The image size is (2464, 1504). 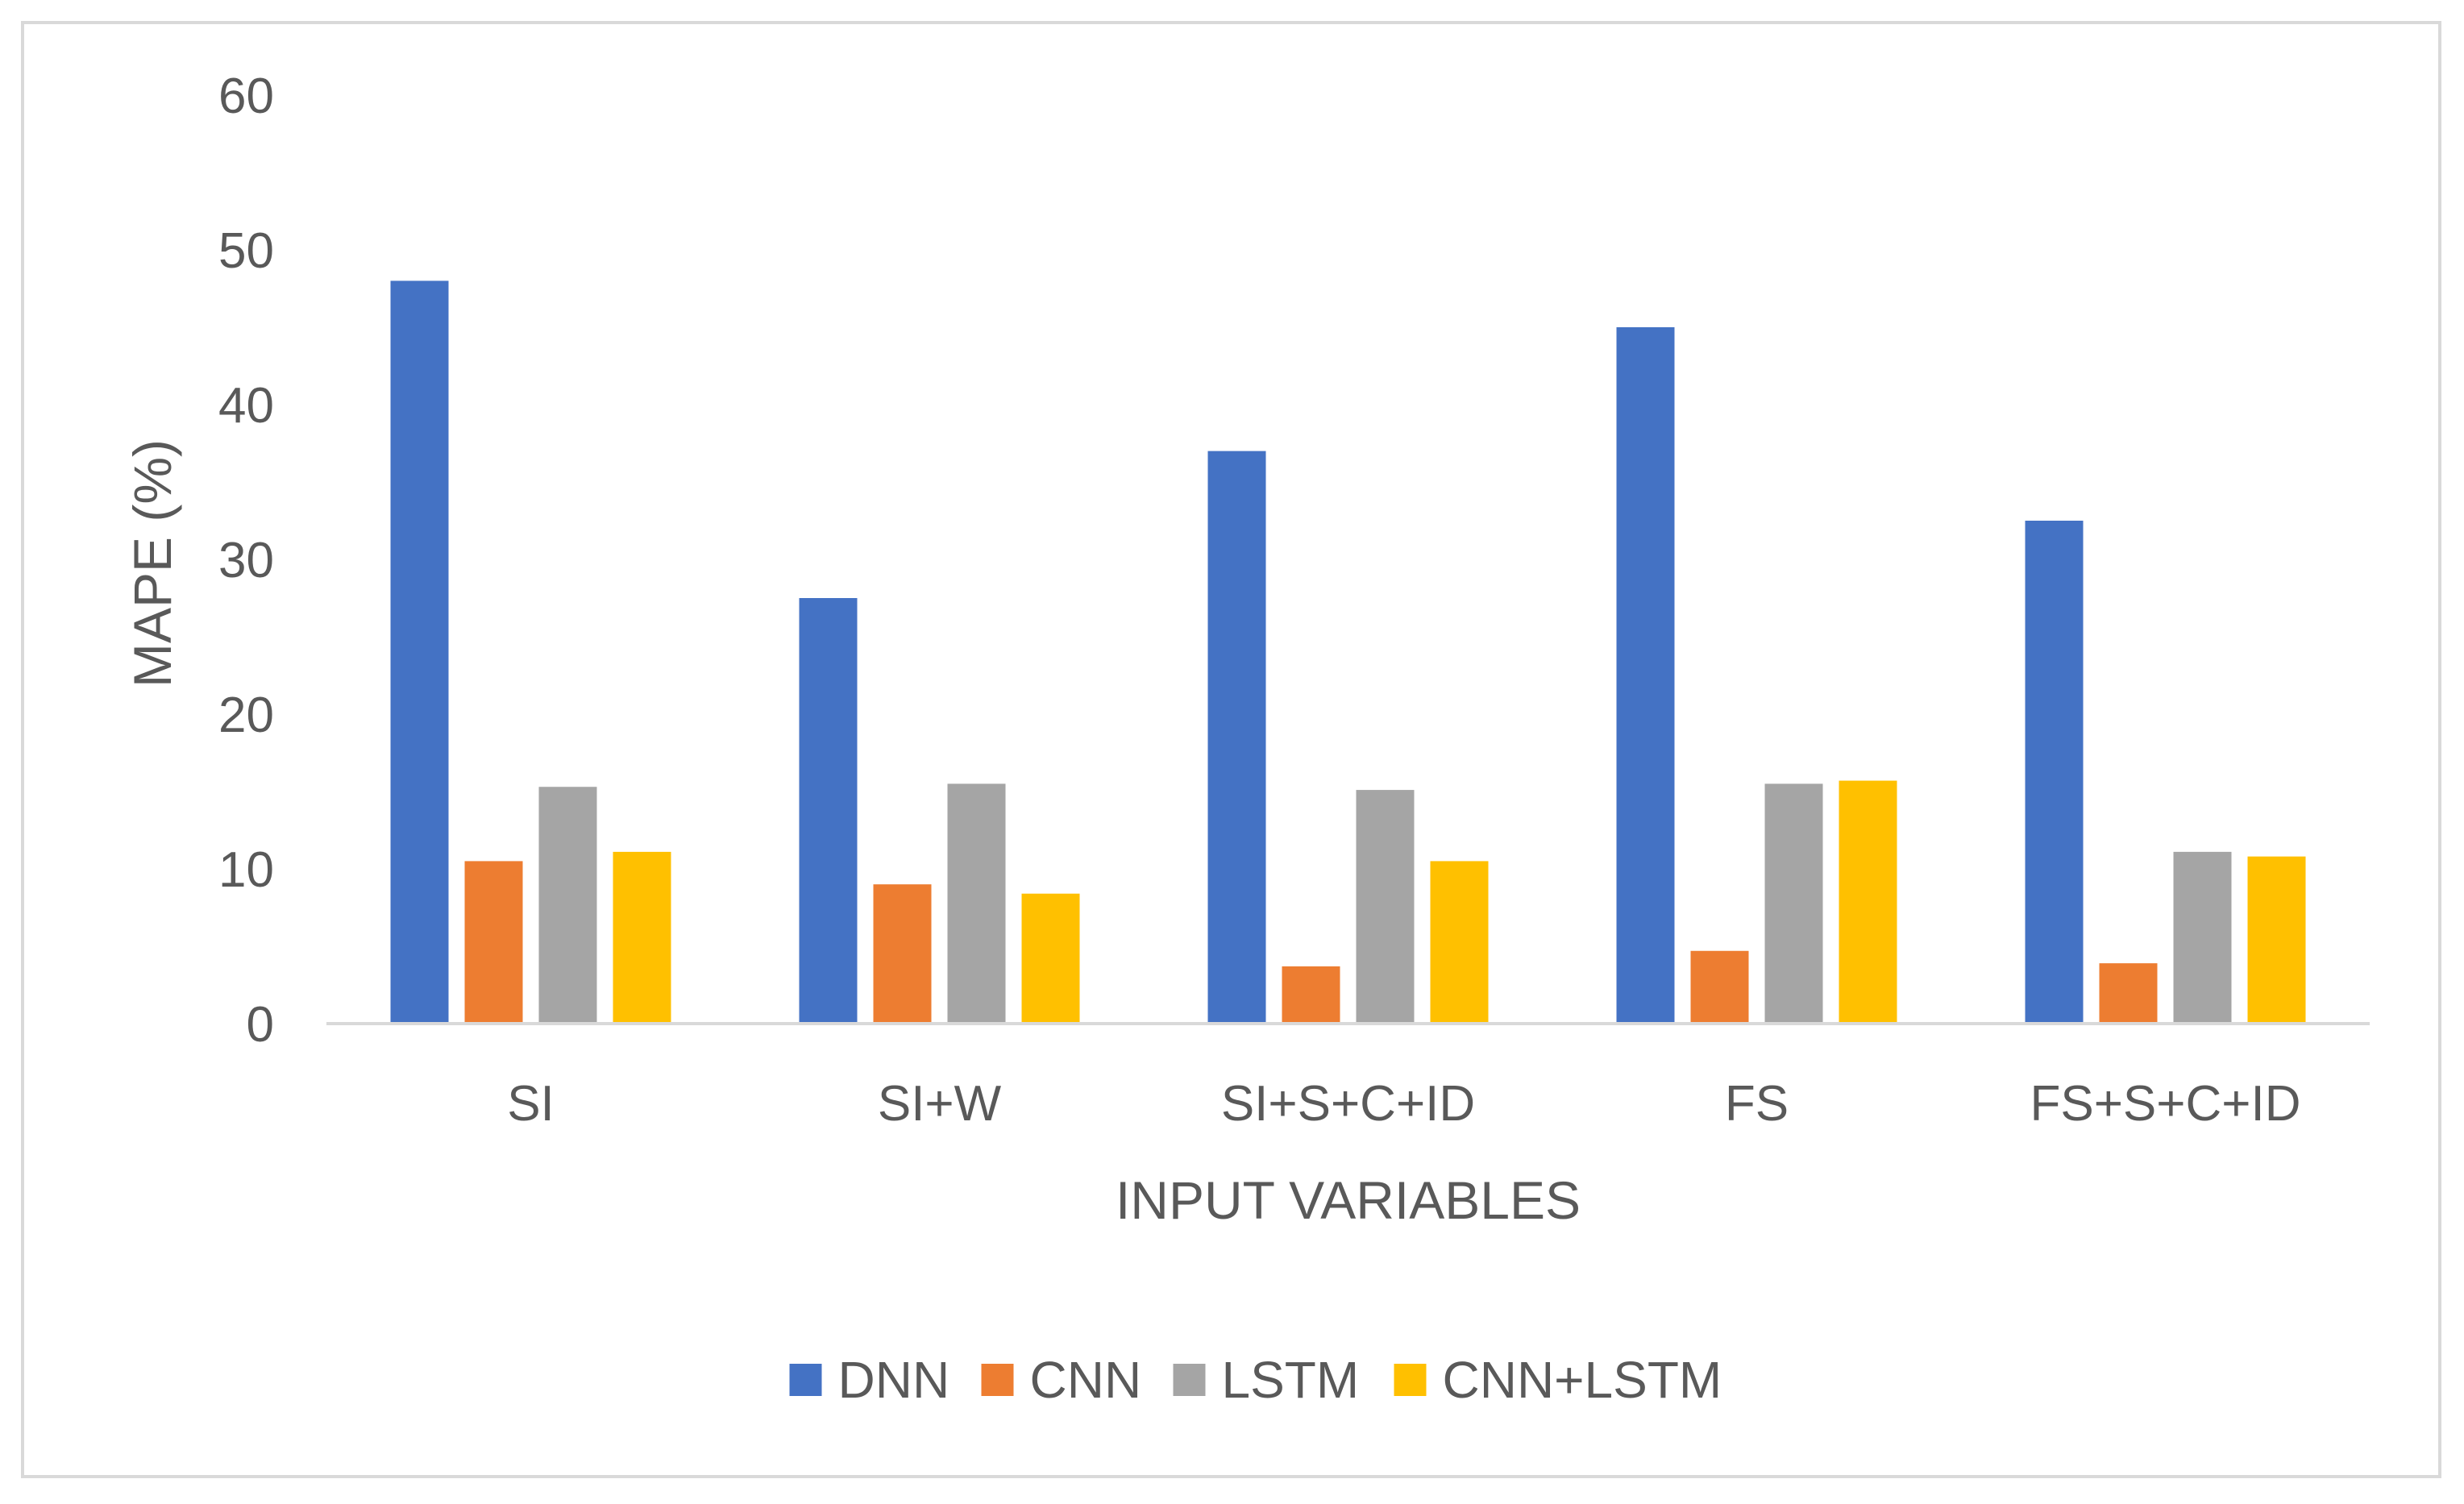 What do you see at coordinates (1757, 1104) in the screenshot?
I see `x-tick-label: FS` at bounding box center [1757, 1104].